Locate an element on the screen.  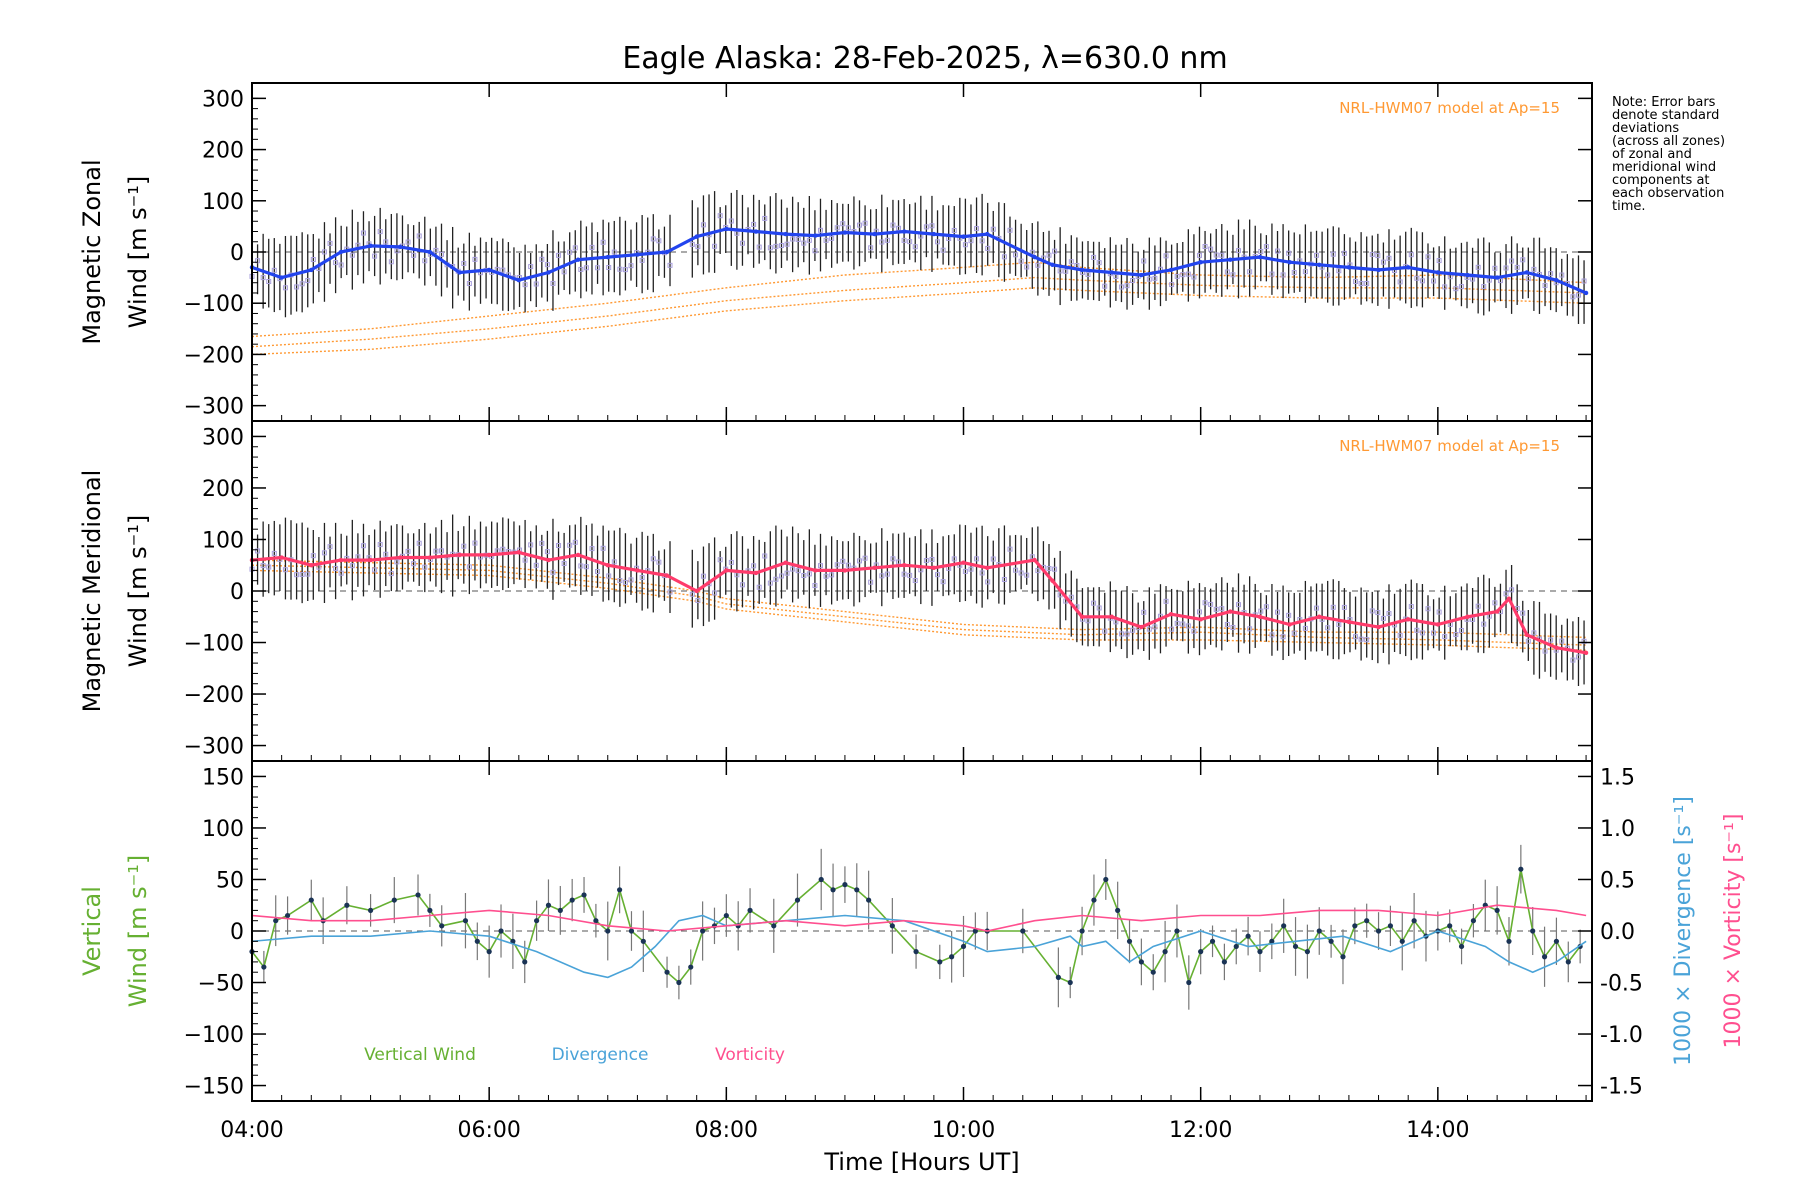
x-tick-label: 06:00 is located at coordinates (488, 1130).